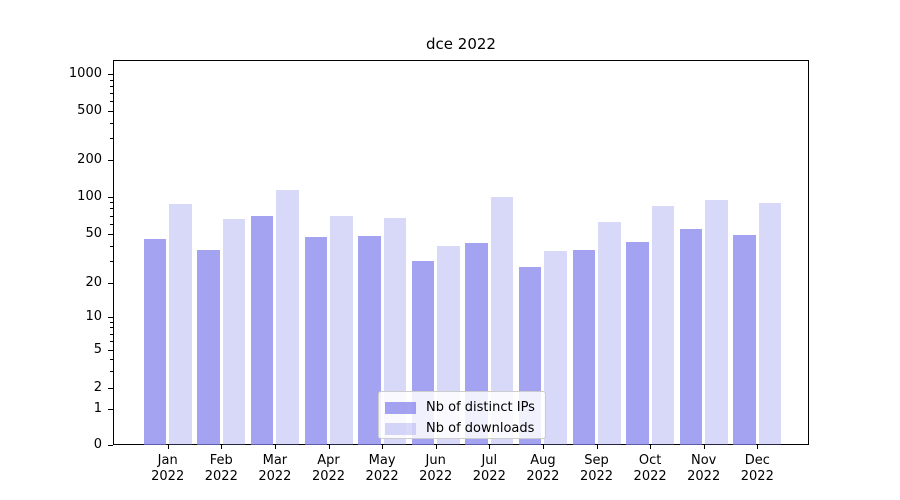 This screenshot has height=500, width=900. I want to click on y-tick-label-2: 2, so click(97, 387).